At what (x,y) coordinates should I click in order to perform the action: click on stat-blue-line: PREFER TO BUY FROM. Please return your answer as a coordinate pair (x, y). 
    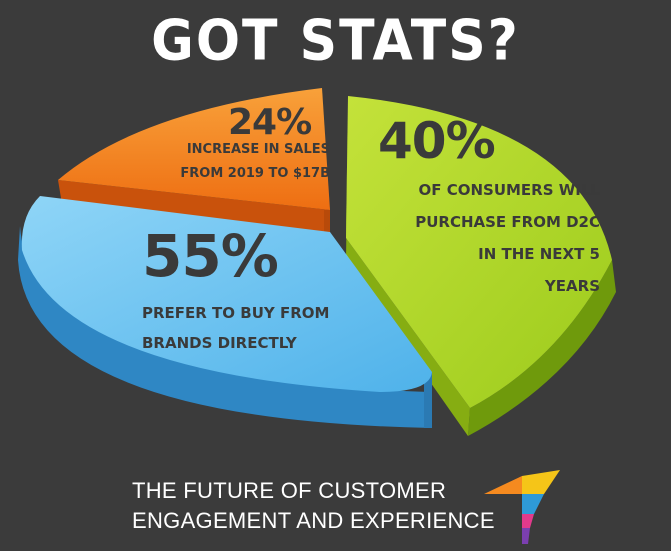
    Looking at the image, I should click on (236, 313).